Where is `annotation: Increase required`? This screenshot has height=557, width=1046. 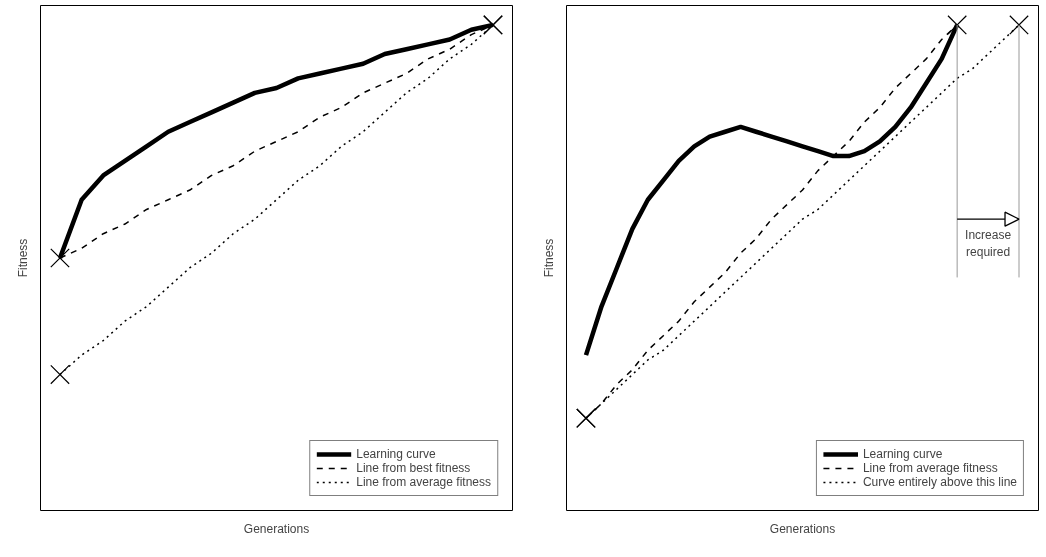 annotation: Increase required is located at coordinates (988, 243).